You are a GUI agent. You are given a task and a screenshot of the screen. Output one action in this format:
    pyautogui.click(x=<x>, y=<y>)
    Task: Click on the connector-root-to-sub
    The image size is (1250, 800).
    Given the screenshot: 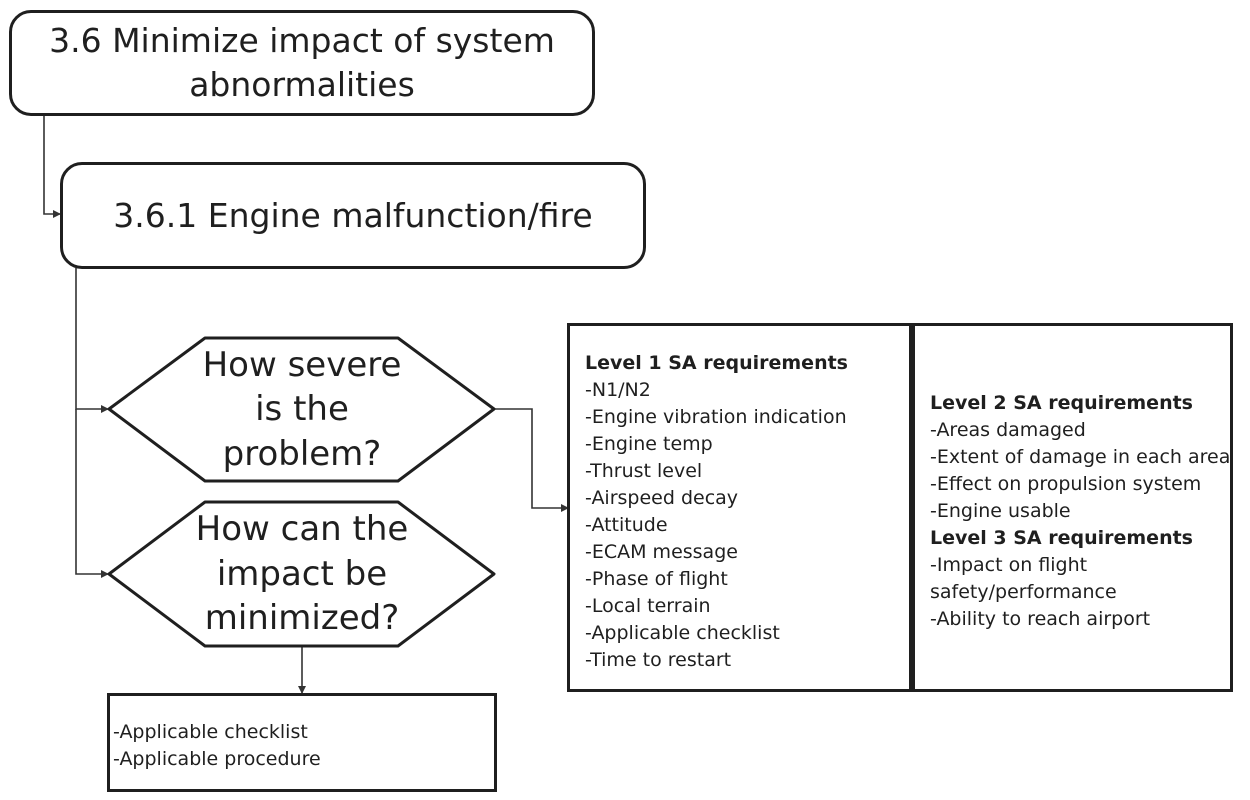 What is the action you would take?
    pyautogui.click(x=52, y=166)
    